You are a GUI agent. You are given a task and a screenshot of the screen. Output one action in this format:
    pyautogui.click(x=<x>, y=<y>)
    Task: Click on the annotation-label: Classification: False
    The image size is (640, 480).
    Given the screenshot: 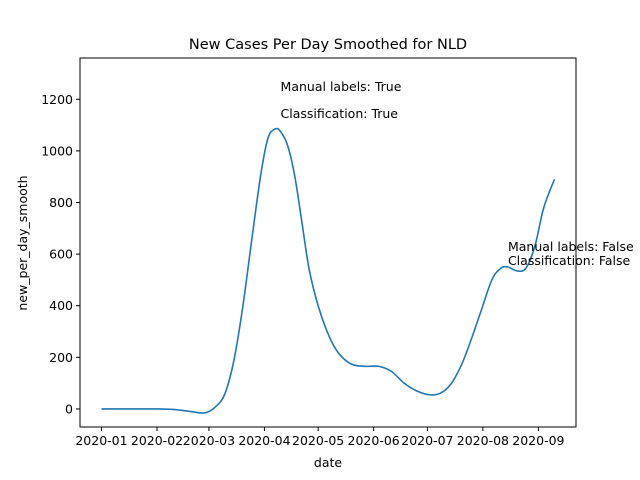 What is the action you would take?
    pyautogui.click(x=569, y=260)
    